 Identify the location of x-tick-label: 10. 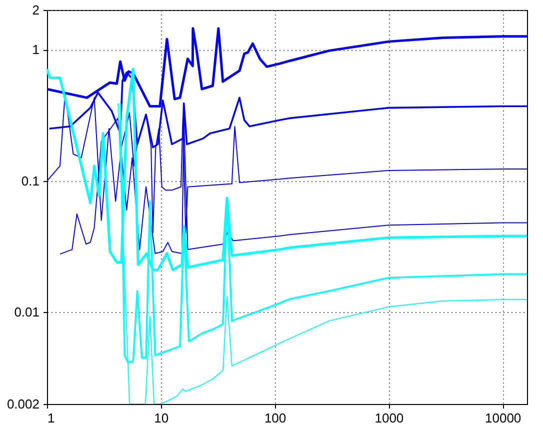
(161, 418).